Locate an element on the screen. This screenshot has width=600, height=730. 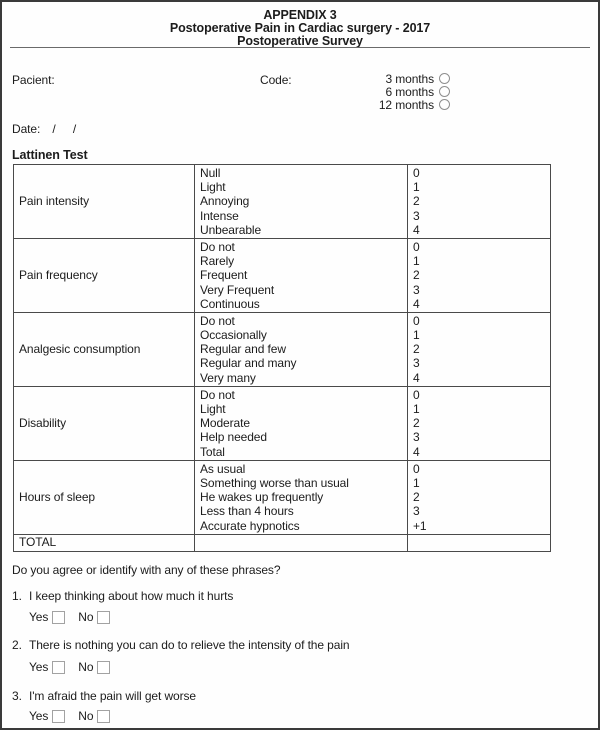
question-text: I keep thinking about how much it hurts is located at coordinates (131, 596).